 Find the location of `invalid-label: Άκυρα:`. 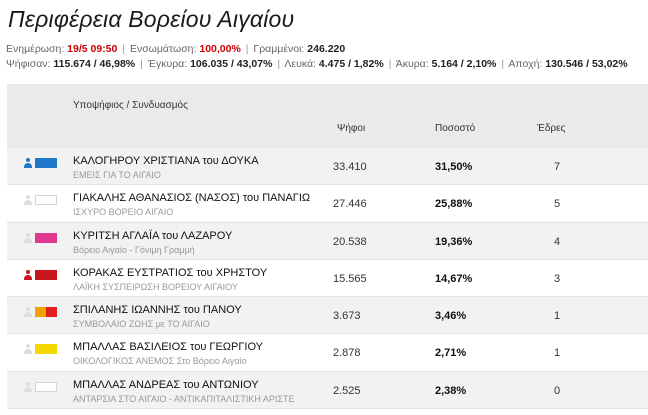

invalid-label: Άκυρα: is located at coordinates (412, 64).